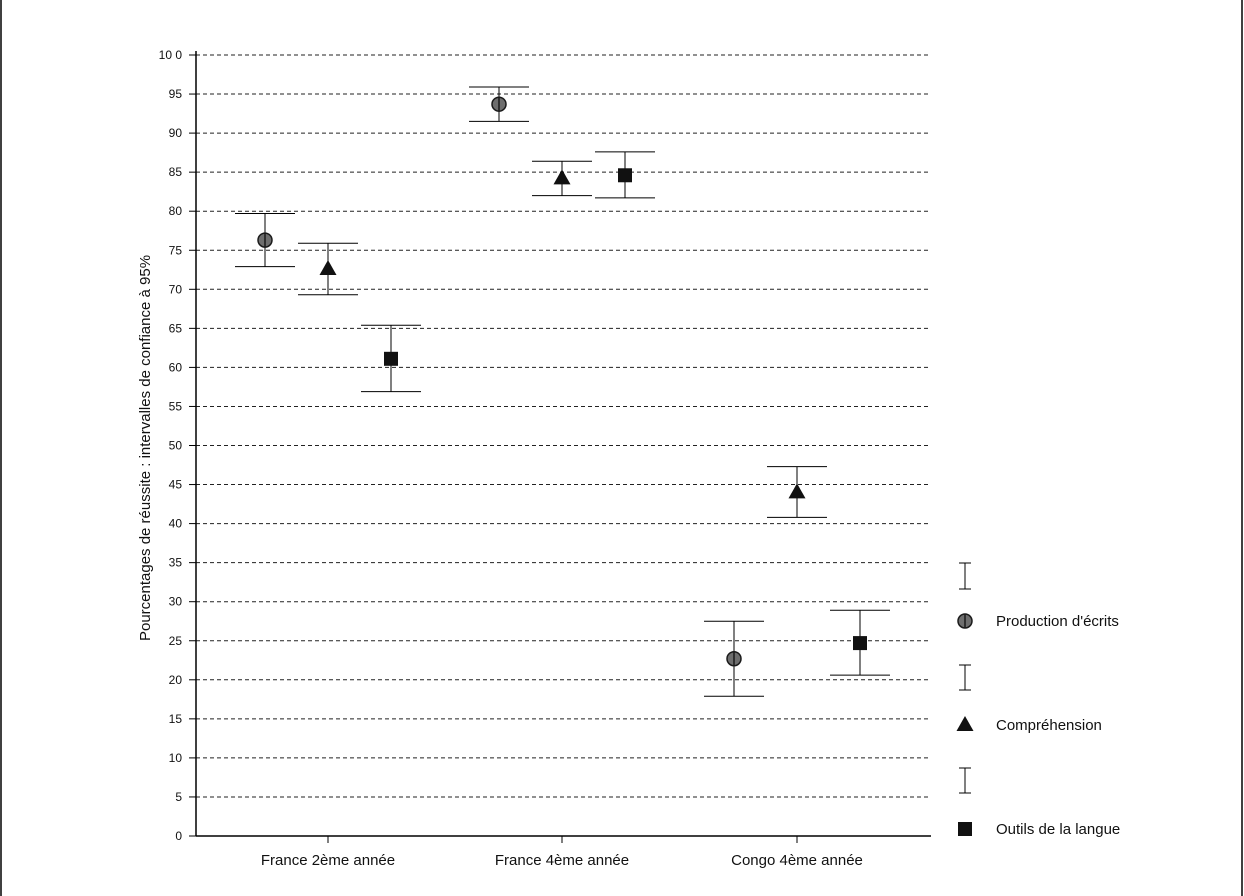 This screenshot has height=896, width=1244. What do you see at coordinates (176, 211) in the screenshot?
I see `y-tick-label: 80` at bounding box center [176, 211].